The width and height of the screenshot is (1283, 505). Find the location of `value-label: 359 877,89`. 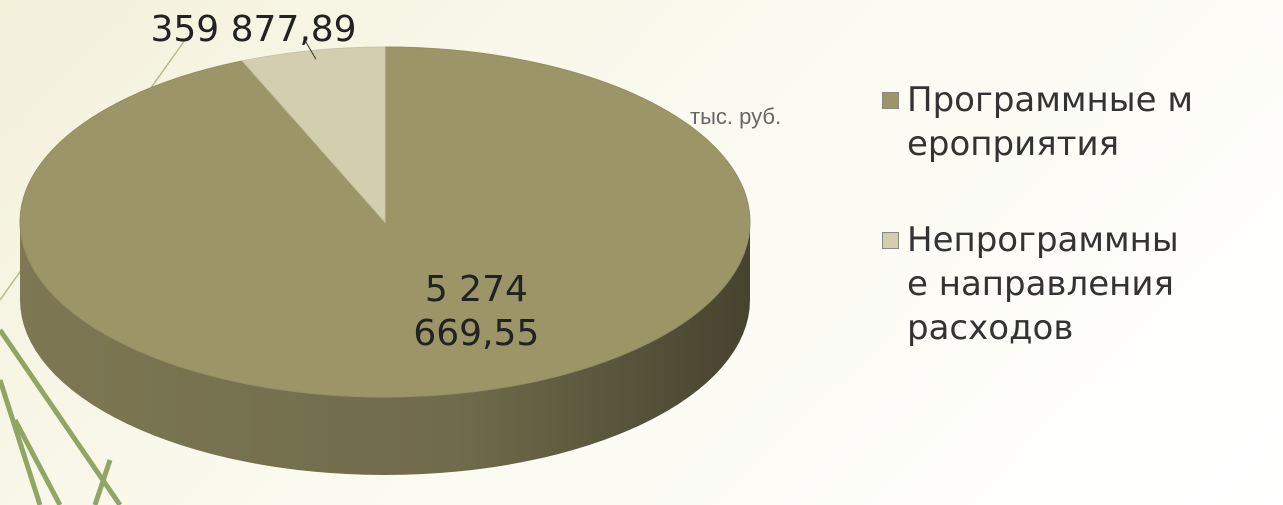

value-label: 359 877,89 is located at coordinates (253, 29).